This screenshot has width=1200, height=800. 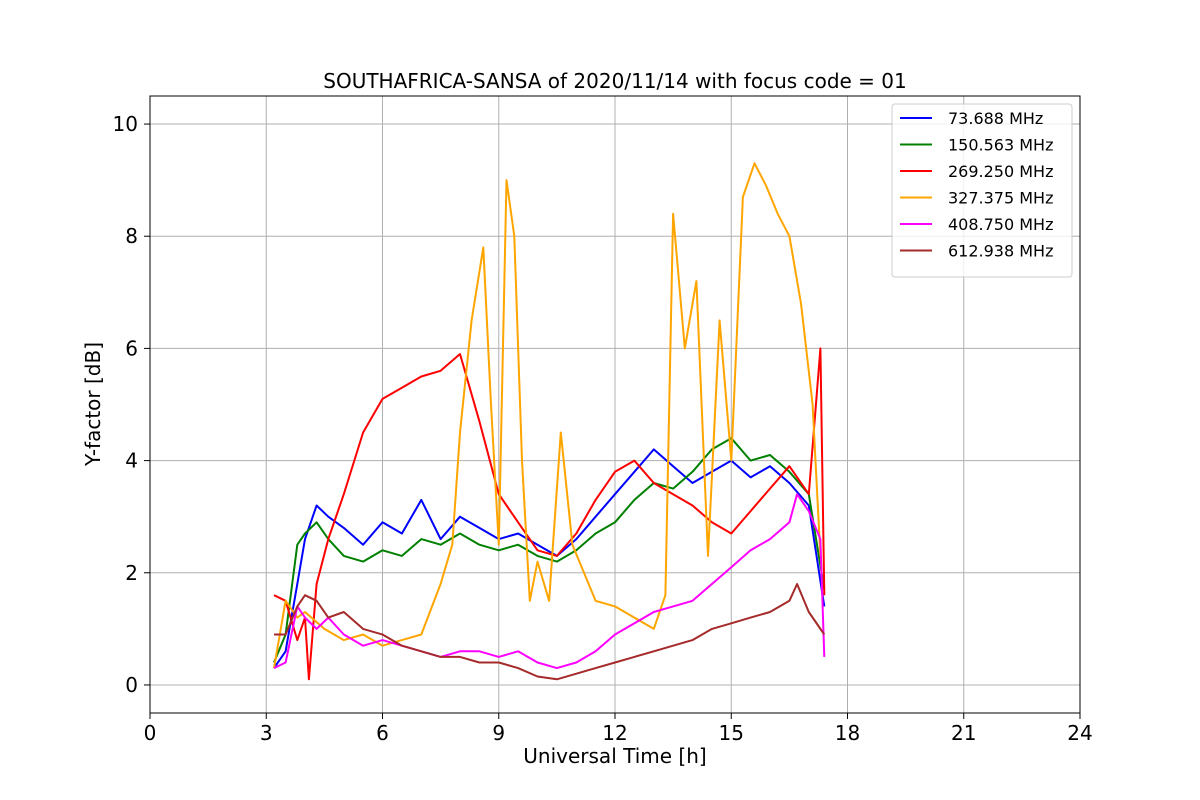 What do you see at coordinates (731, 733) in the screenshot?
I see `x-tick-label: 15` at bounding box center [731, 733].